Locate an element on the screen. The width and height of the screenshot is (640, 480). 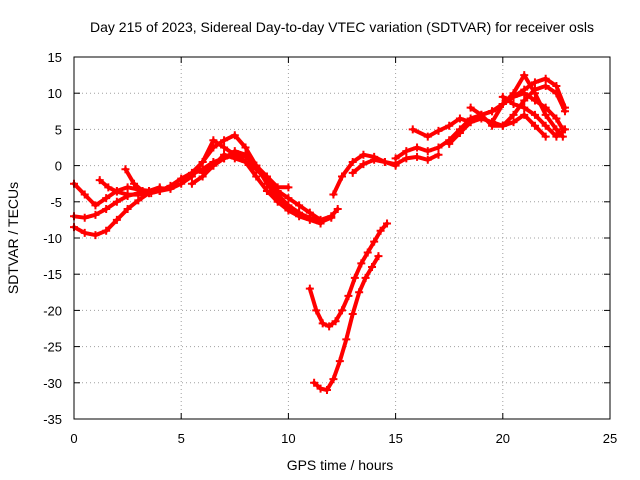
y-tick-label: 10 is located at coordinates (55, 93).